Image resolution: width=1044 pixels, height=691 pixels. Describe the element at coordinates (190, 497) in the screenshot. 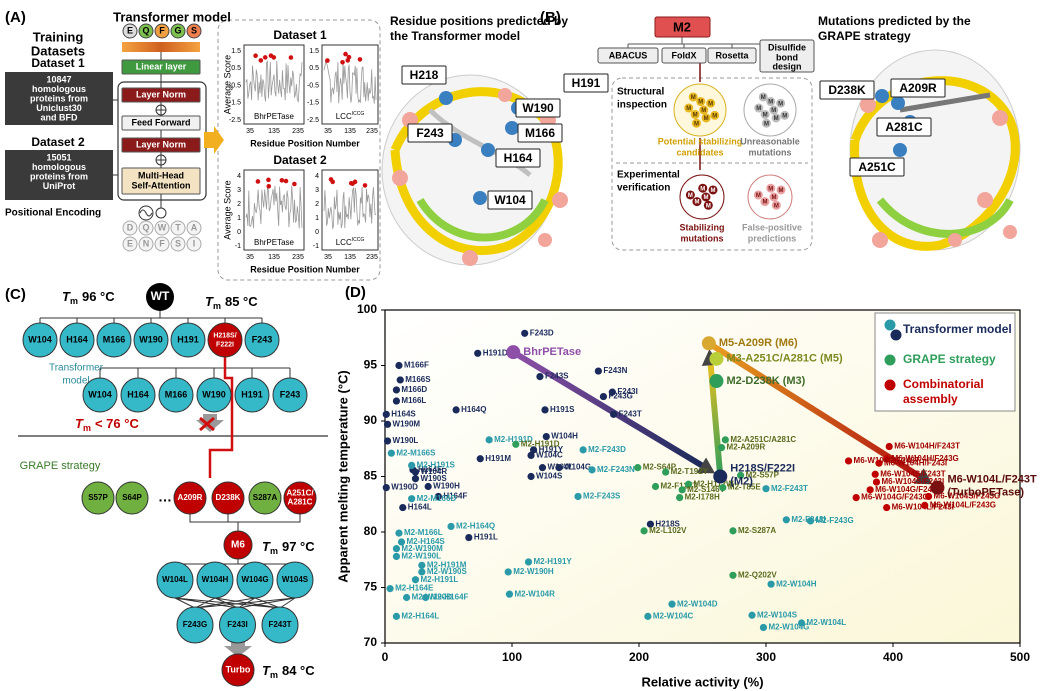

I see `node-label: A209R` at that location.